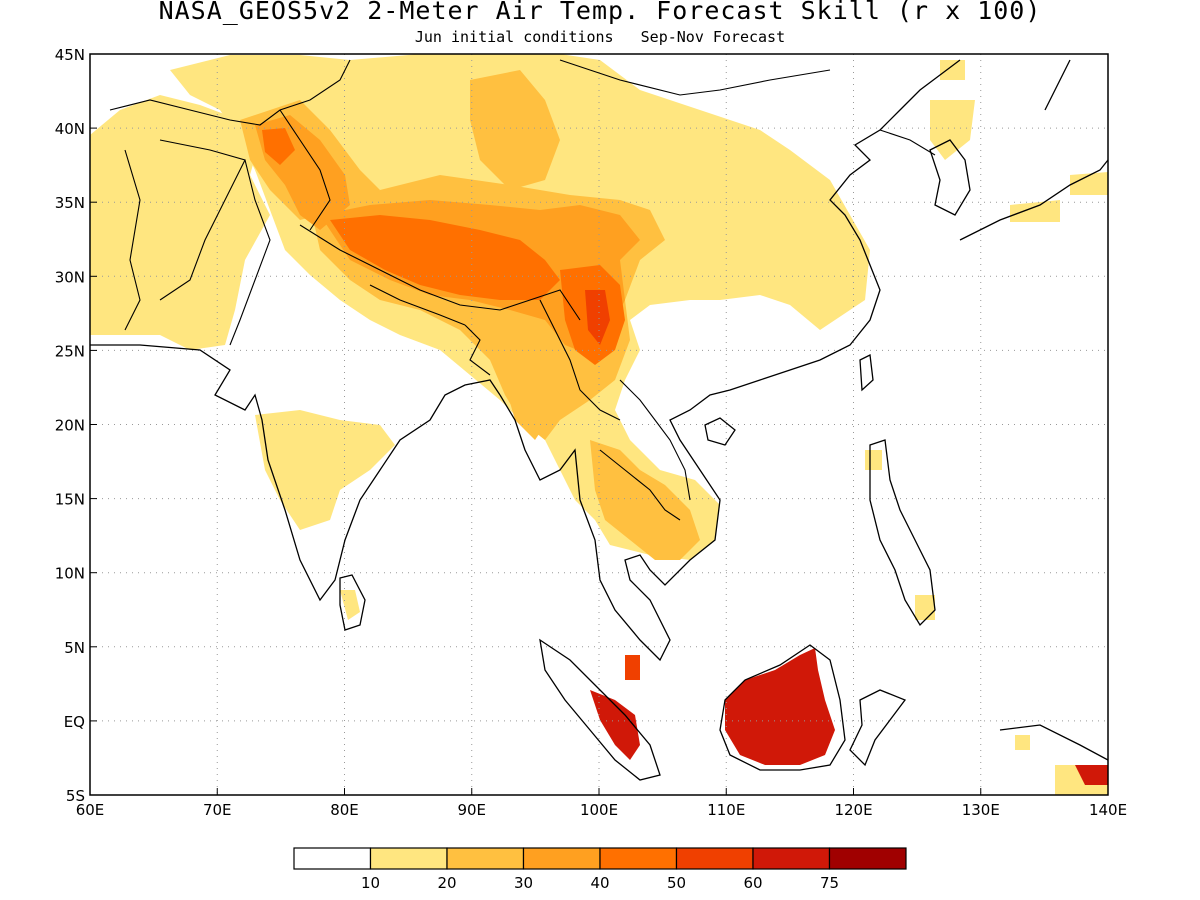 The width and height of the screenshot is (1200, 900). What do you see at coordinates (726, 810) in the screenshot?
I see `lon-tick-label: 110E` at bounding box center [726, 810].